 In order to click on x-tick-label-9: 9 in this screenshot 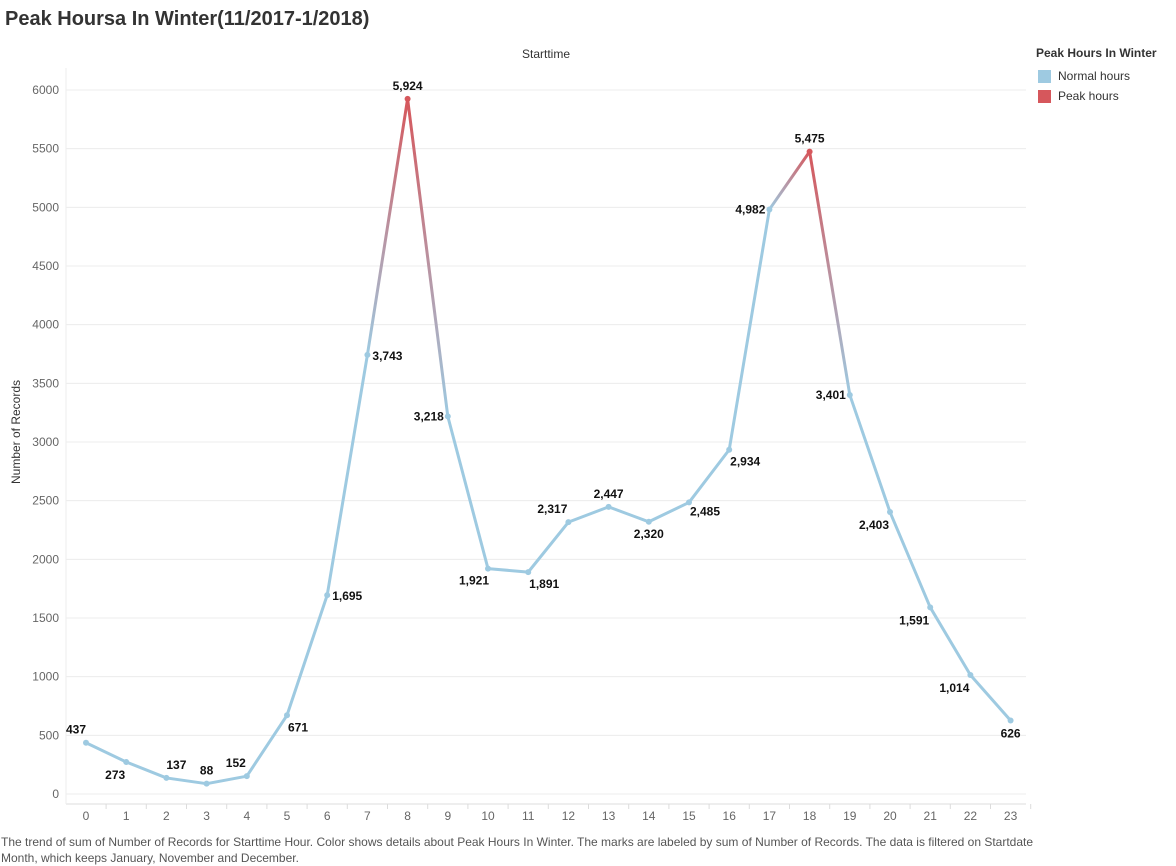, I will do `click(447, 816)`.